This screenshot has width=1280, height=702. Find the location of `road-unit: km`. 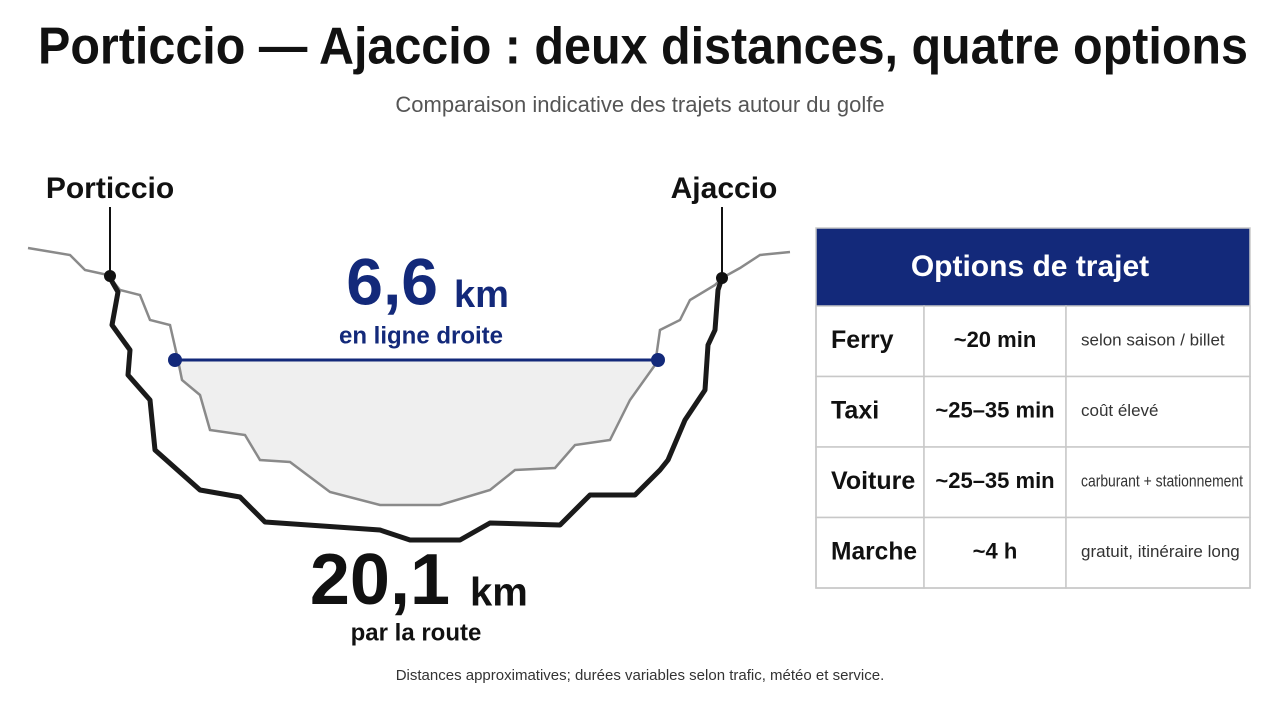

road-unit: km is located at coordinates (499, 593).